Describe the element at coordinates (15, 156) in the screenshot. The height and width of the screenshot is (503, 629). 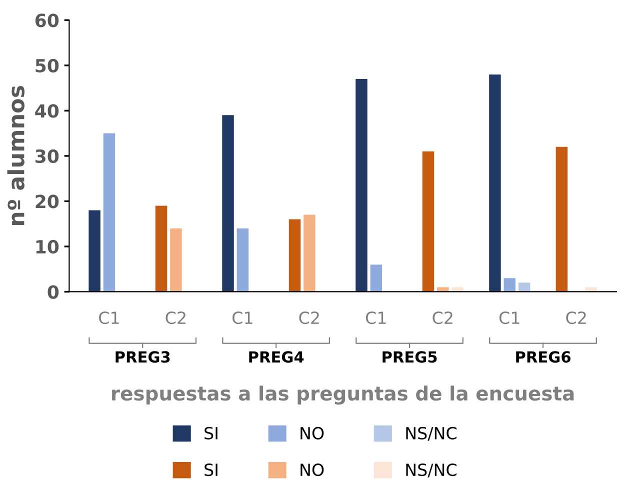
I see `y-axis-title: nº alumnos` at that location.